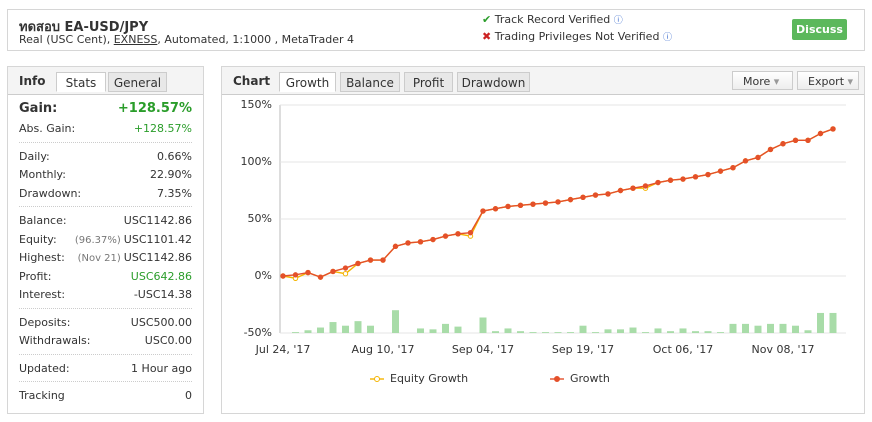  I want to click on stat-group: Gain: +128.57% Abs. Gain: +128.57%, so click(105, 119).